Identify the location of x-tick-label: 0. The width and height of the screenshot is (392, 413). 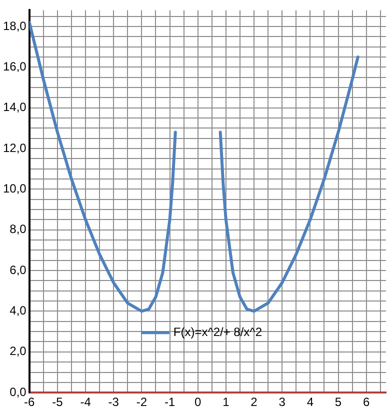
(198, 402).